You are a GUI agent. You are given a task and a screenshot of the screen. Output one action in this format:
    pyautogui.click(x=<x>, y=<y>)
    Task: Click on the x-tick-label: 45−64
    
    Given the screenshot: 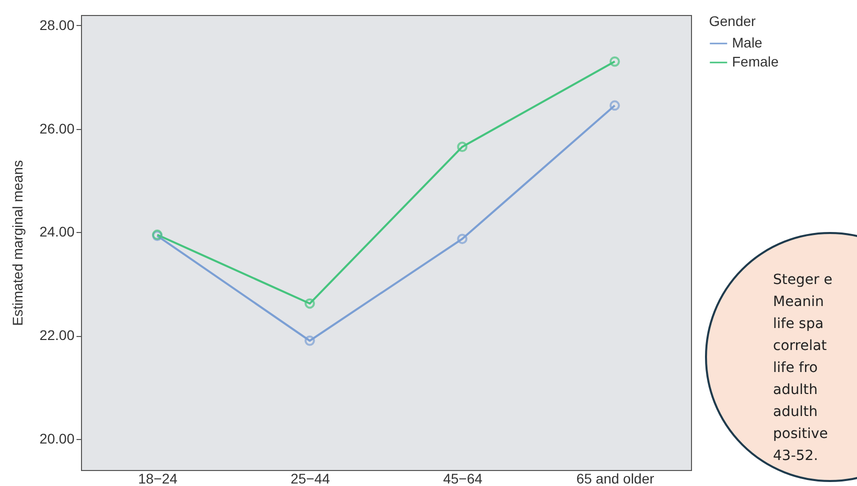 What is the action you would take?
    pyautogui.click(x=463, y=478)
    